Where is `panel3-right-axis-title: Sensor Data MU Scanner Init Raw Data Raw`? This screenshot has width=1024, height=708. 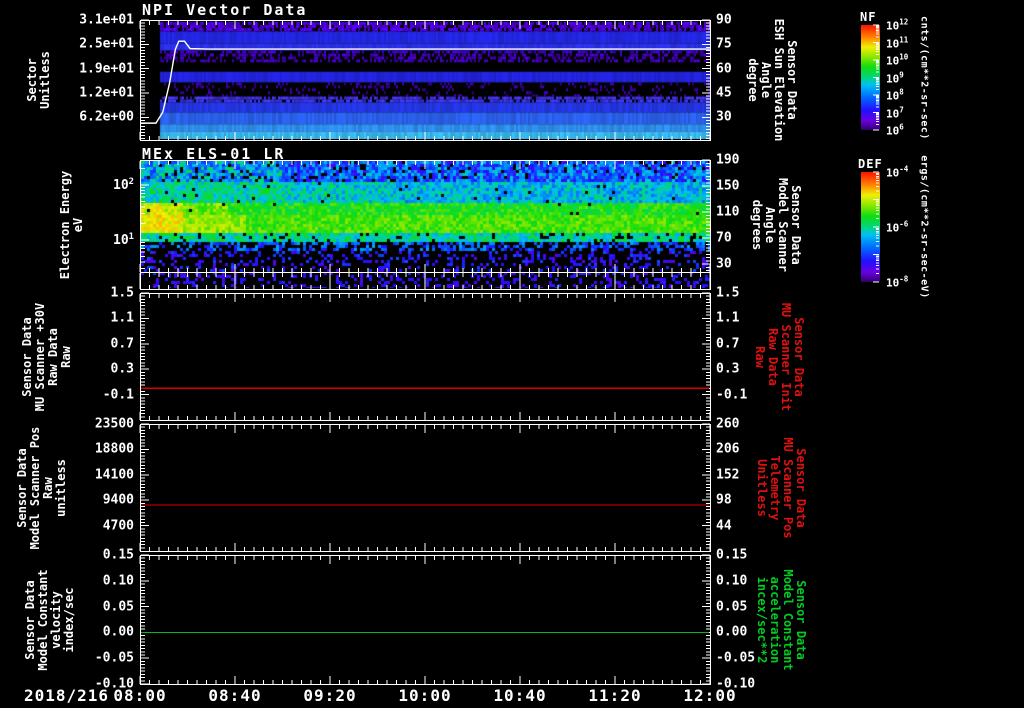
panel3-right-axis-title: Sensor Data MU Scanner Init Raw Data Raw is located at coordinates (779, 356).